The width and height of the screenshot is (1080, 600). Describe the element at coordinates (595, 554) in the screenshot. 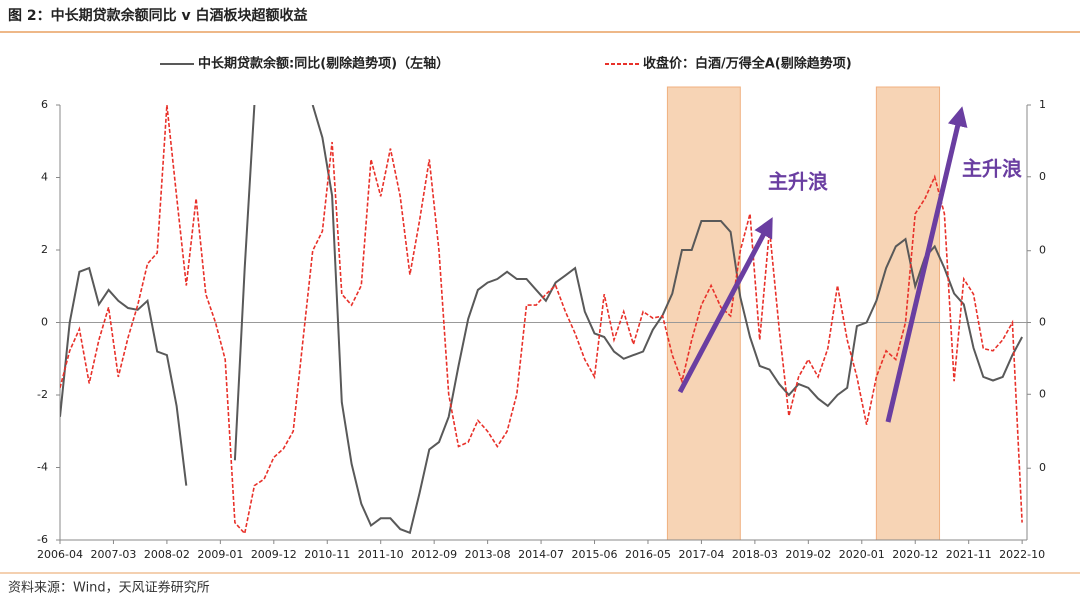

I see `x-tick-label: 2015-06` at that location.